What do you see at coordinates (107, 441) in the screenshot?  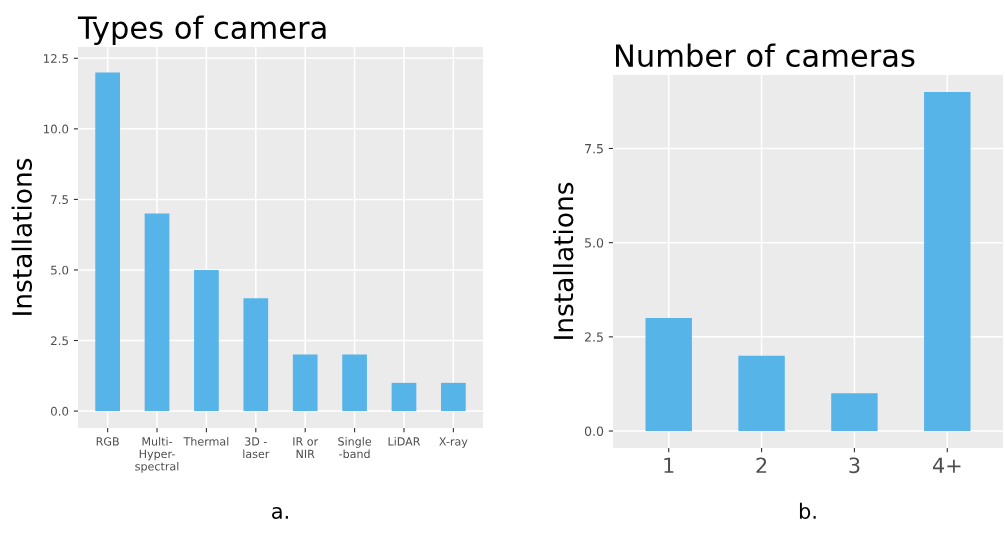 I see `x-tick-label: RGB` at bounding box center [107, 441].